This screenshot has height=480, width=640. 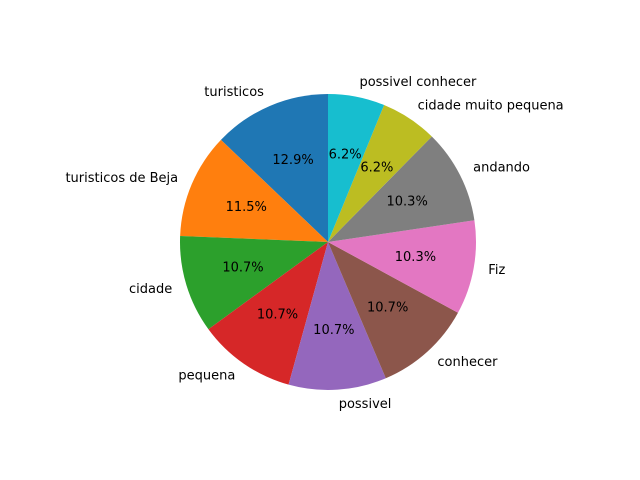 What do you see at coordinates (234, 92) in the screenshot?
I see `category-label-turisticos: turisticos` at bounding box center [234, 92].